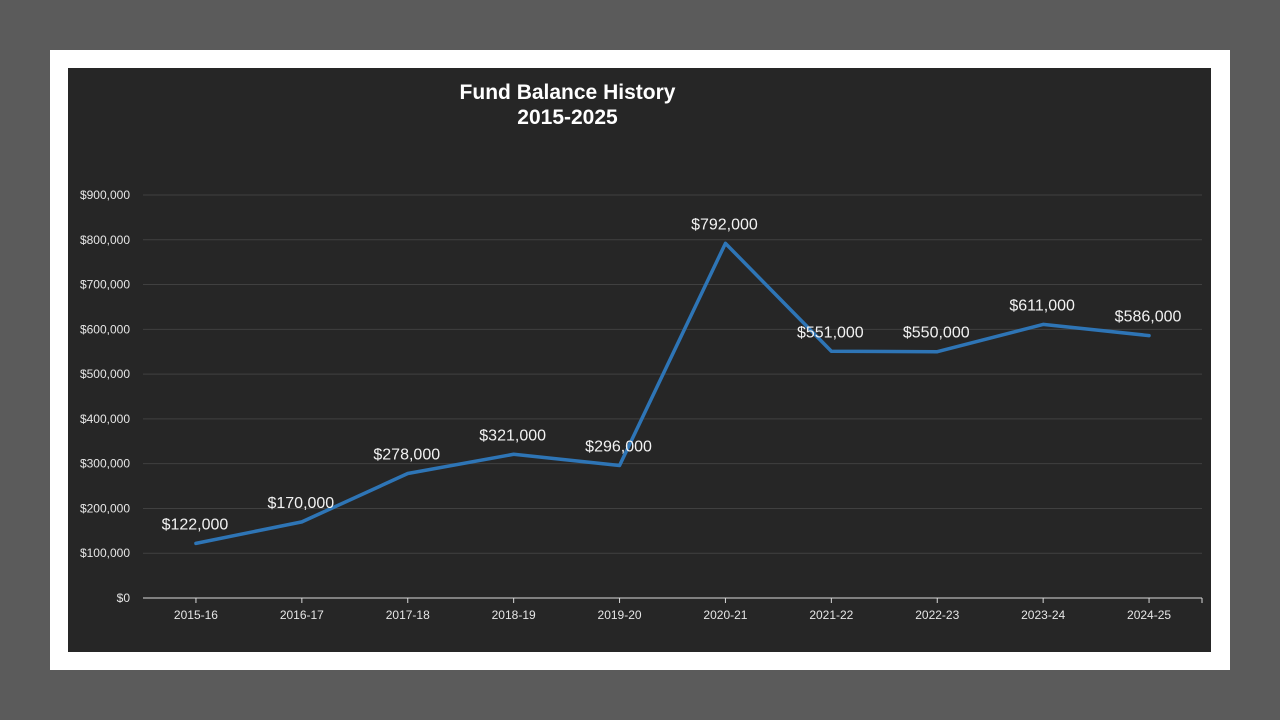 The image size is (1280, 720). I want to click on x-tick-label: 2018-19, so click(514, 615).